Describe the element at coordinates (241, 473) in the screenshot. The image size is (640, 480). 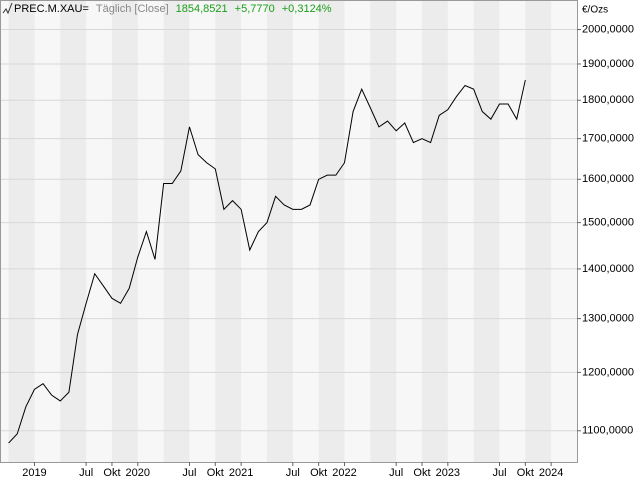
I see `x-tick-label: 2021` at that location.